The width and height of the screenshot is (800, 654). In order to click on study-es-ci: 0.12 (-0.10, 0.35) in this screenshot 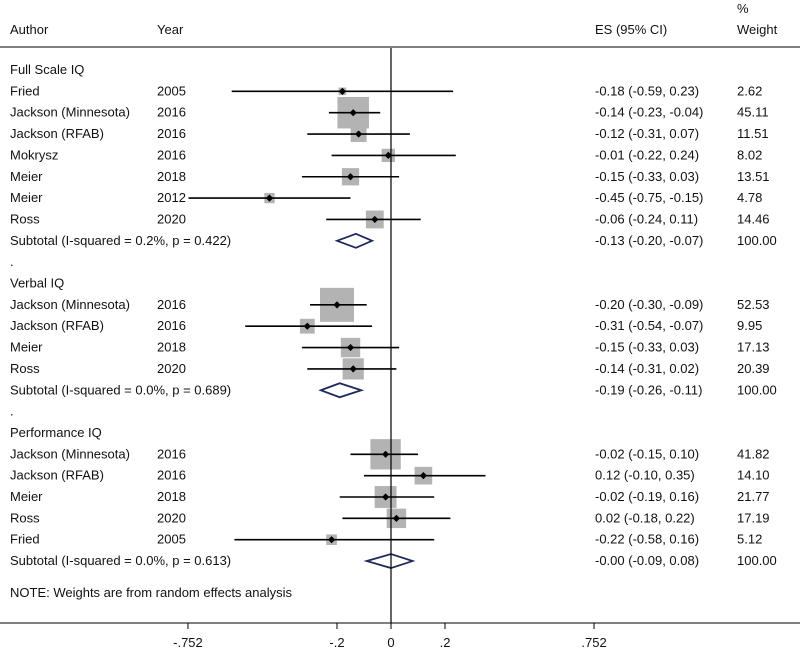, I will do `click(645, 475)`.